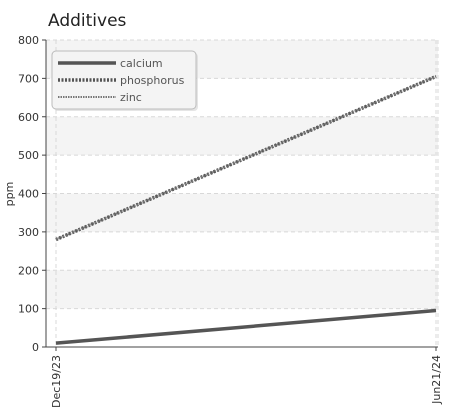 Image resolution: width=458 pixels, height=411 pixels. I want to click on legend-label: calcium, so click(141, 63).